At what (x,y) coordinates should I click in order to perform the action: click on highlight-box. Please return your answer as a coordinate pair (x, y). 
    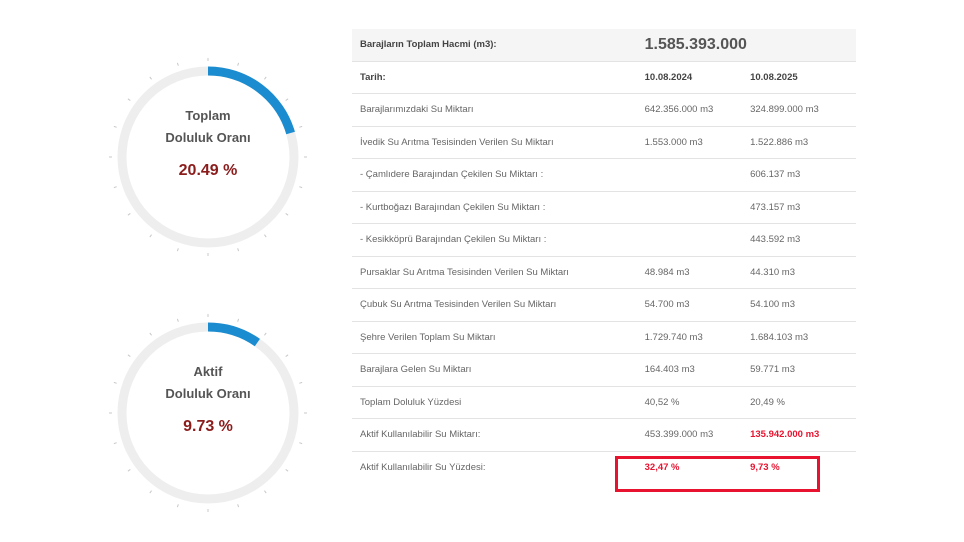
    Looking at the image, I should click on (717, 474).